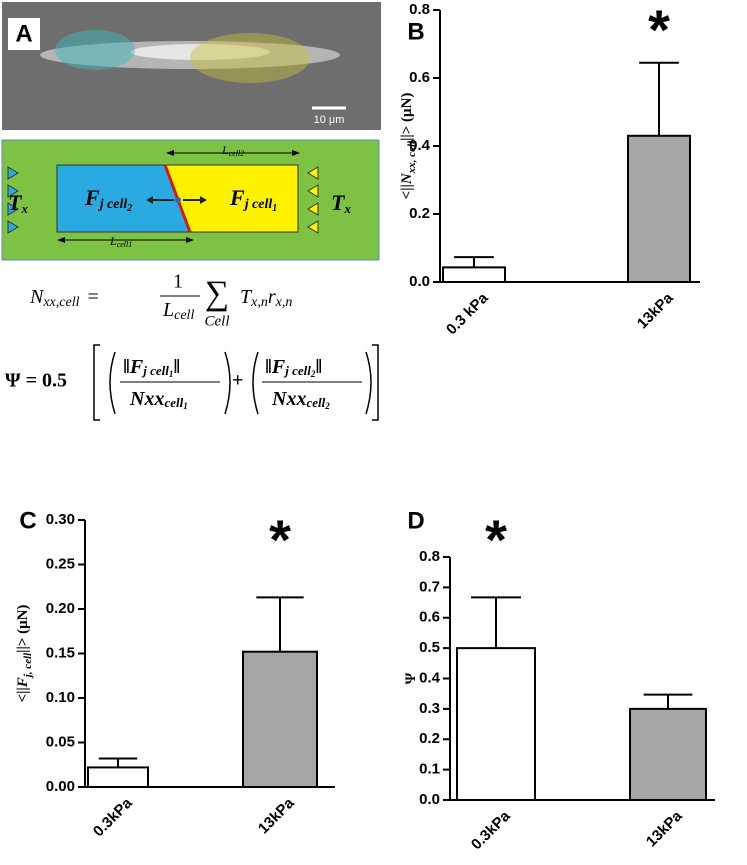  Describe the element at coordinates (178, 282) in the screenshot. I see `numerator: 1` at that location.